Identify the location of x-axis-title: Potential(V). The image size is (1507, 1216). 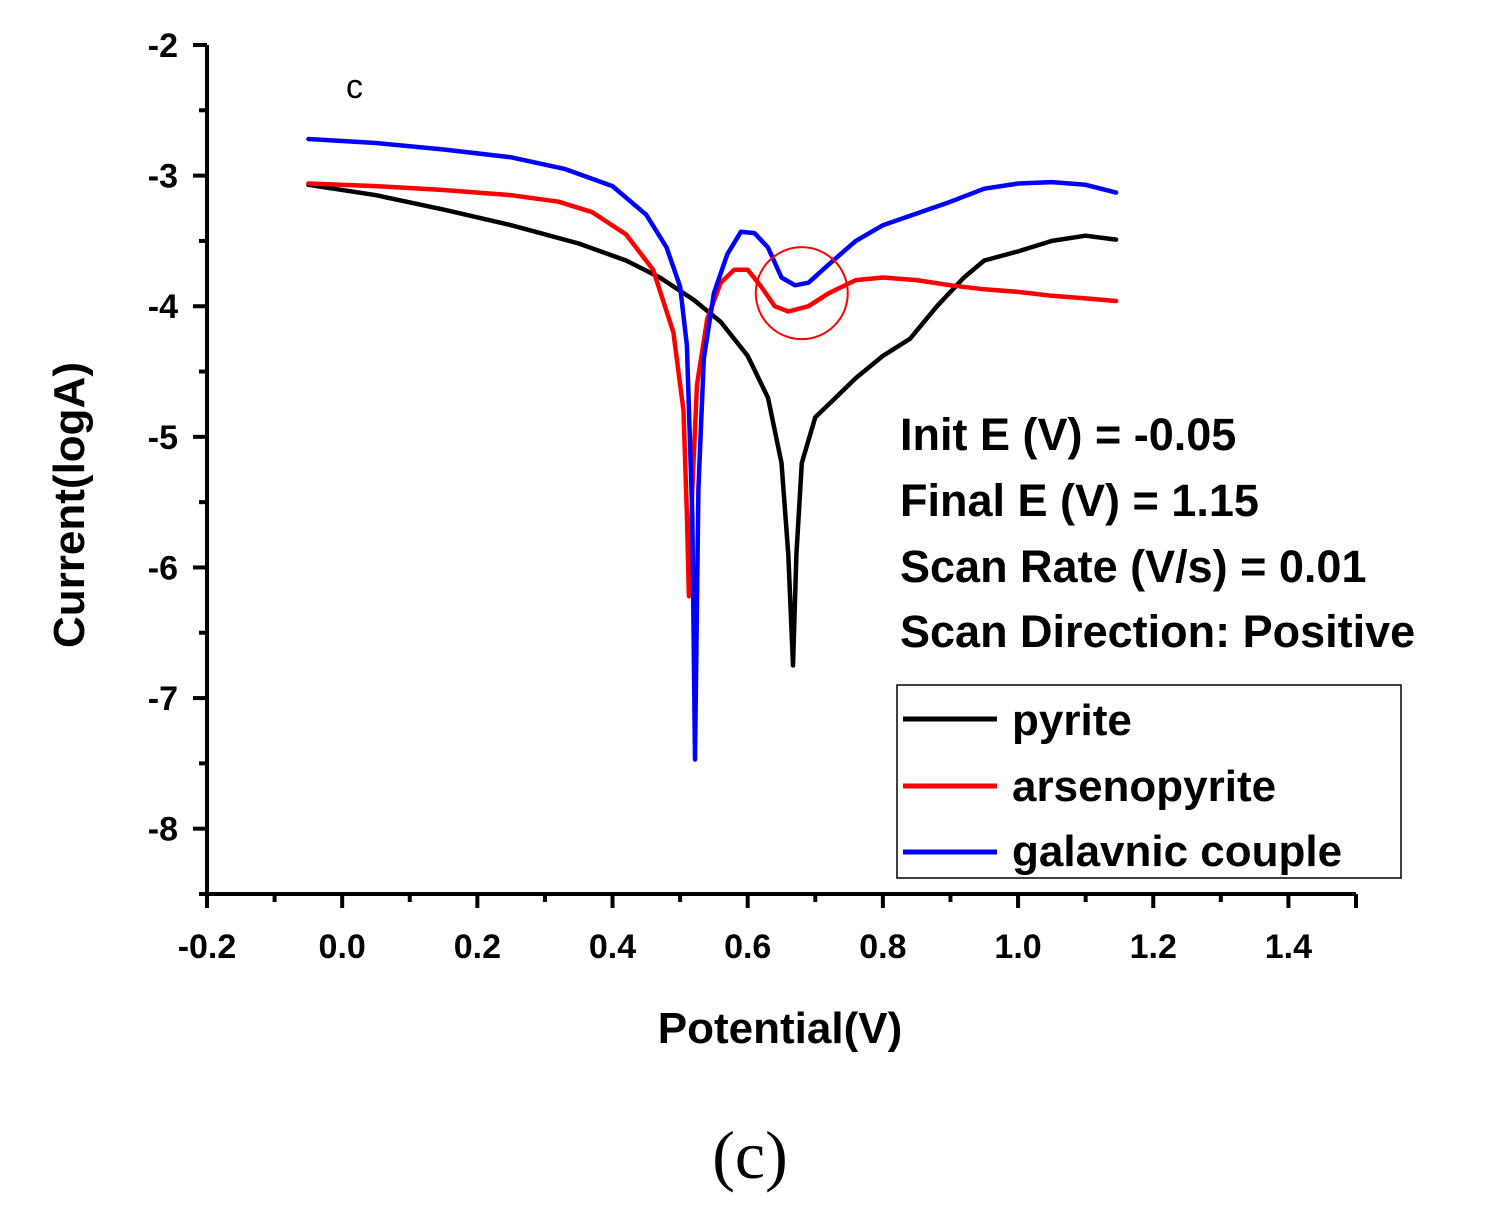
(780, 1028).